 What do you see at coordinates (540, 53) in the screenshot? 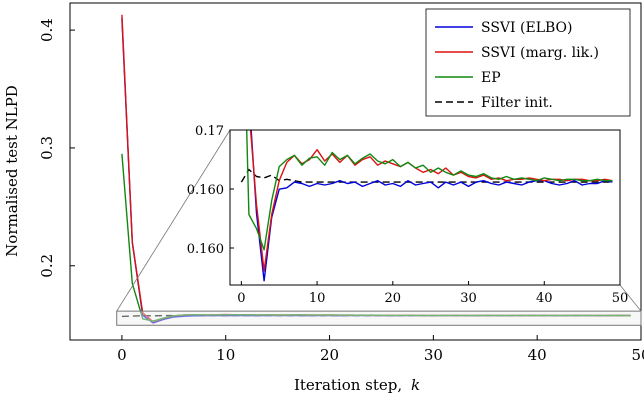
I see `legend-label: SSVI (marg. lik.)` at bounding box center [540, 53].